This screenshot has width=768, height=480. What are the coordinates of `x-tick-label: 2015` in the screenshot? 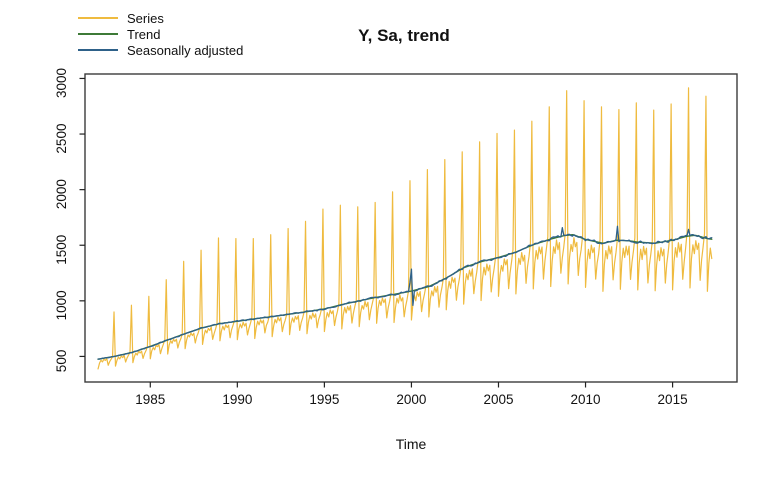 It's located at (673, 399).